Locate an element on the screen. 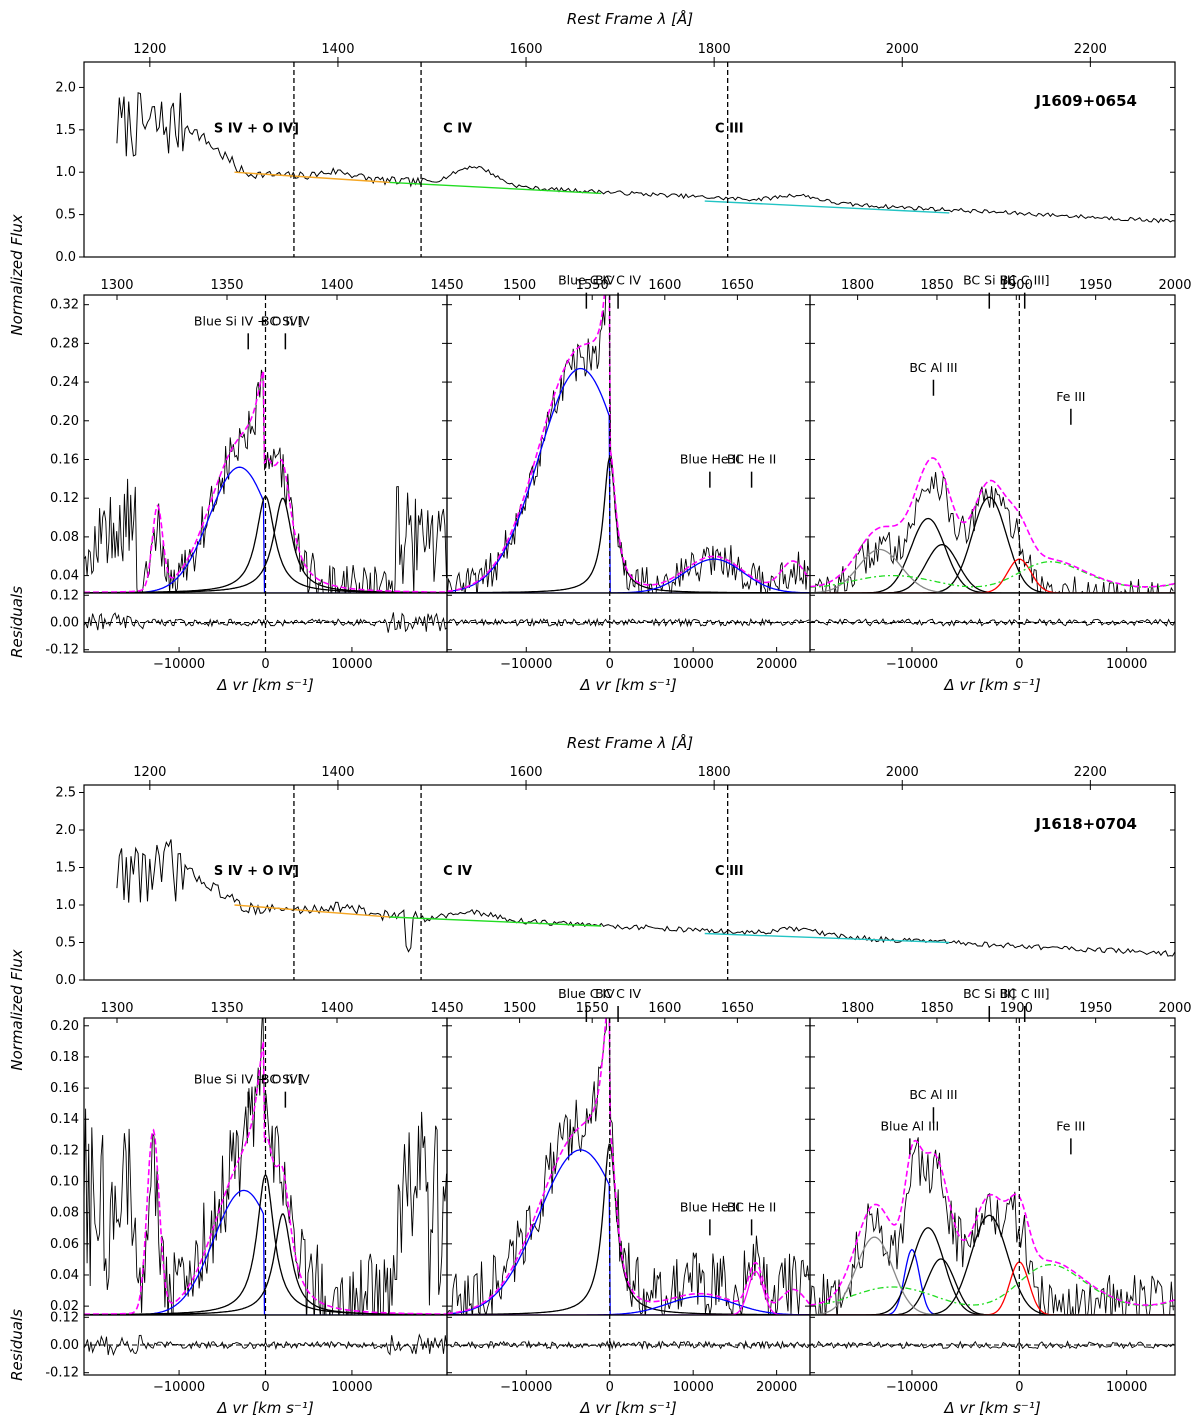  ytick-label-7: 0.16 is located at coordinates (64, 1088).